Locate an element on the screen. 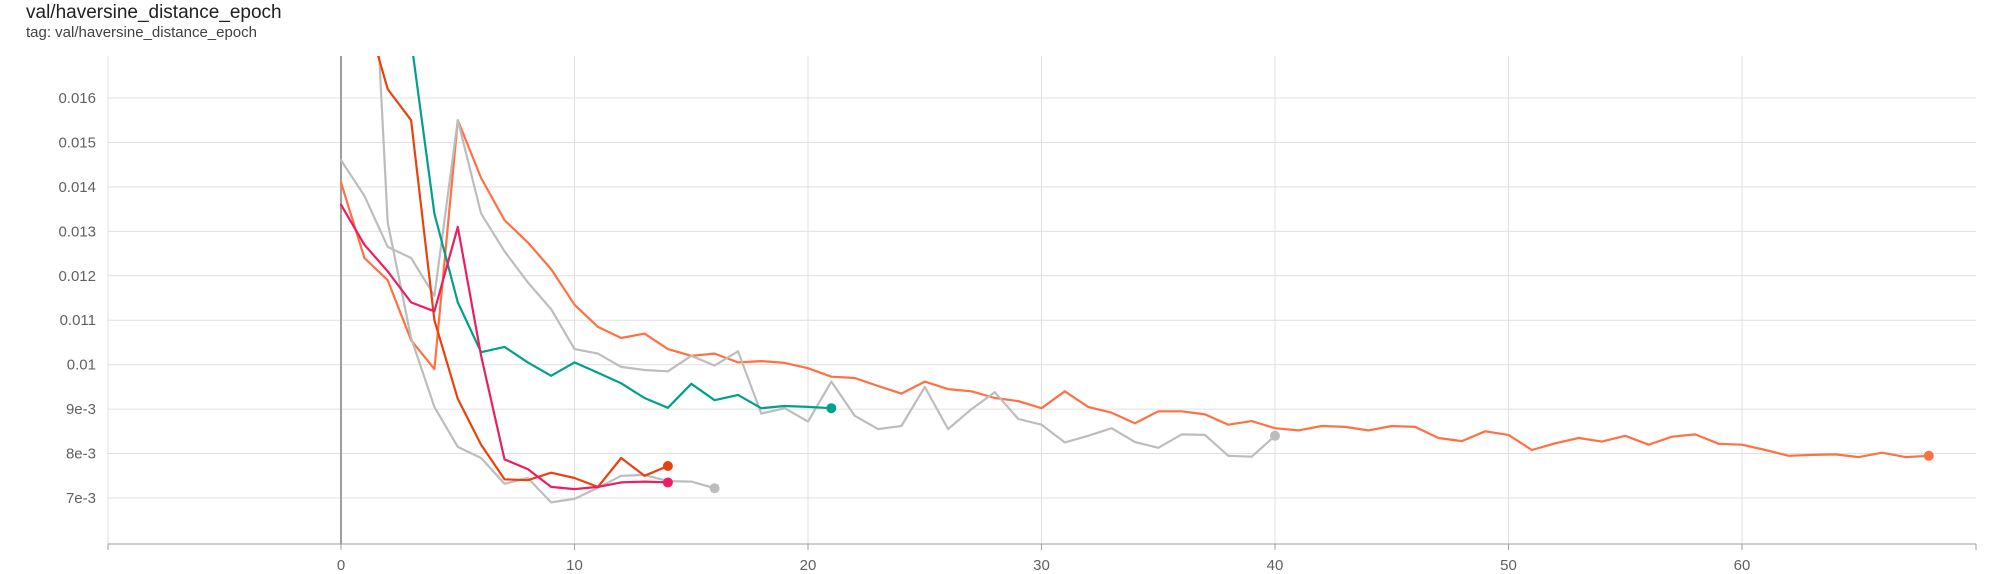 The image size is (2000, 574). y-tick-label: 0.015 is located at coordinates (77, 142).